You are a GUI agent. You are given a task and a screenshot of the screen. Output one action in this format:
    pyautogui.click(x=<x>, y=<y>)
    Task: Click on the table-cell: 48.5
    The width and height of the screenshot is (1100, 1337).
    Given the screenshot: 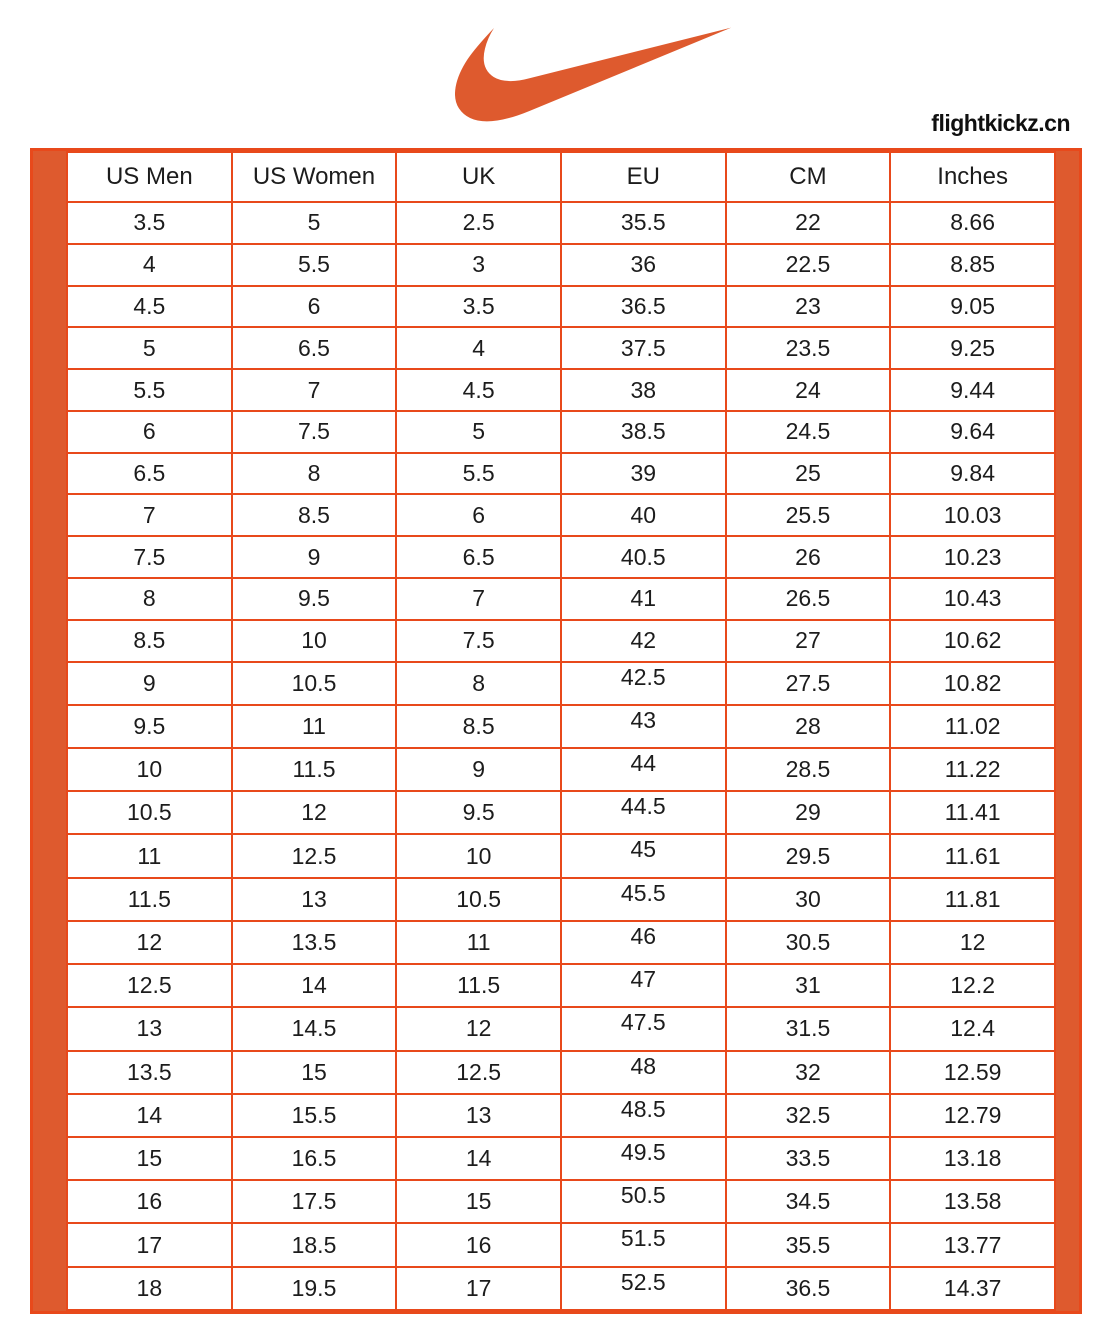 What is the action you would take?
    pyautogui.click(x=643, y=1115)
    